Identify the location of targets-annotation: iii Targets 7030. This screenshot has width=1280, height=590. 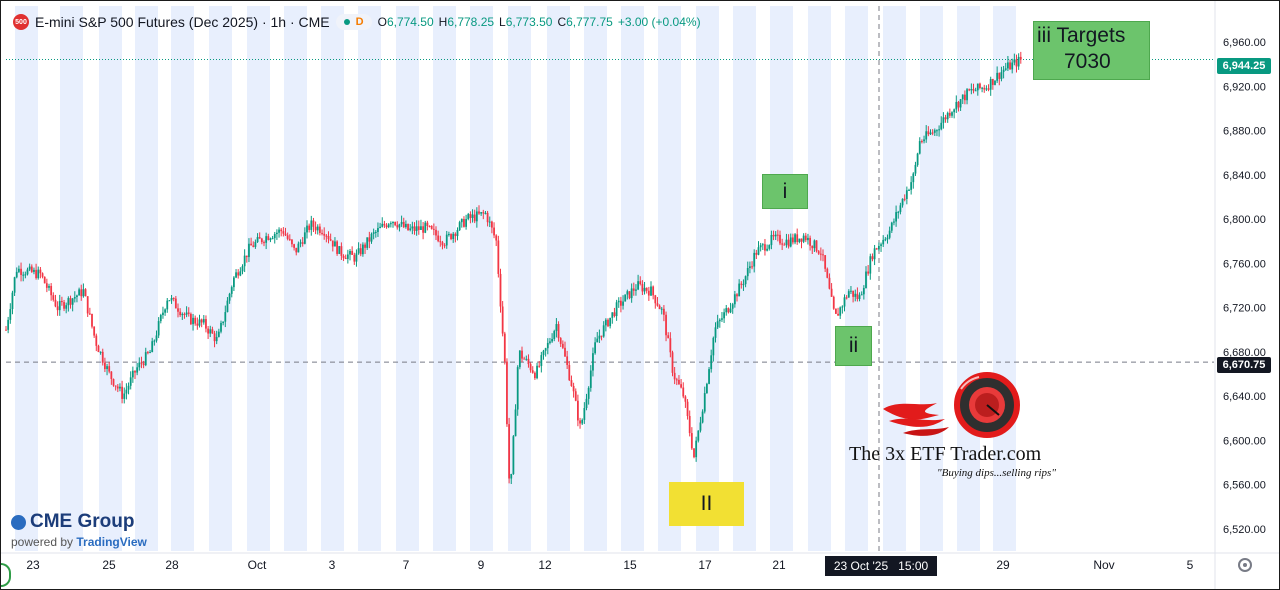
(1091, 50).